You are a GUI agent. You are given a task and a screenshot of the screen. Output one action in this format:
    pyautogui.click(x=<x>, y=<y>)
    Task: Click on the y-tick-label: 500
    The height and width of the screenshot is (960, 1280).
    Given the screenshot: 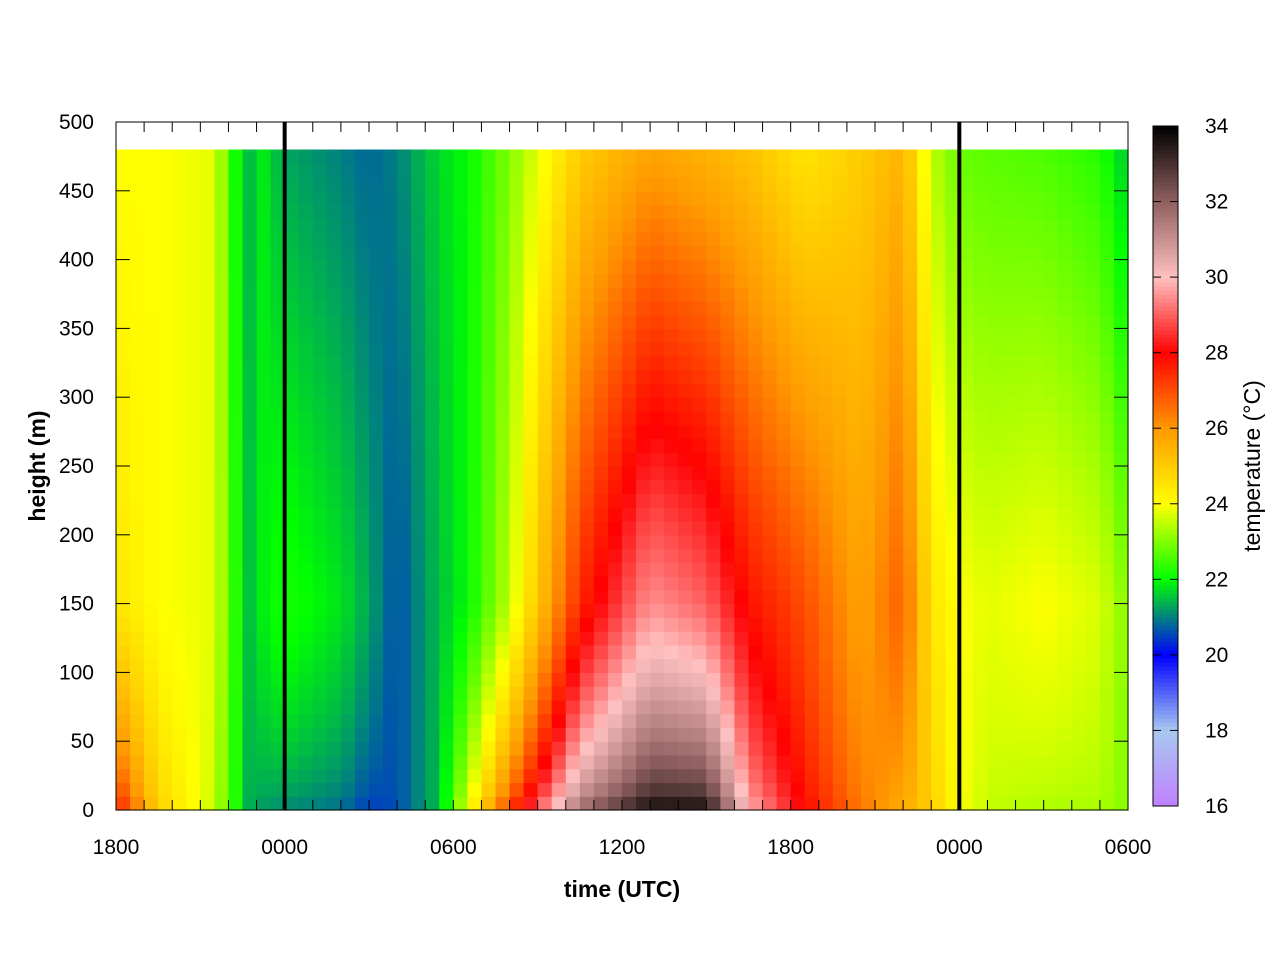 What is the action you would take?
    pyautogui.click(x=76, y=122)
    